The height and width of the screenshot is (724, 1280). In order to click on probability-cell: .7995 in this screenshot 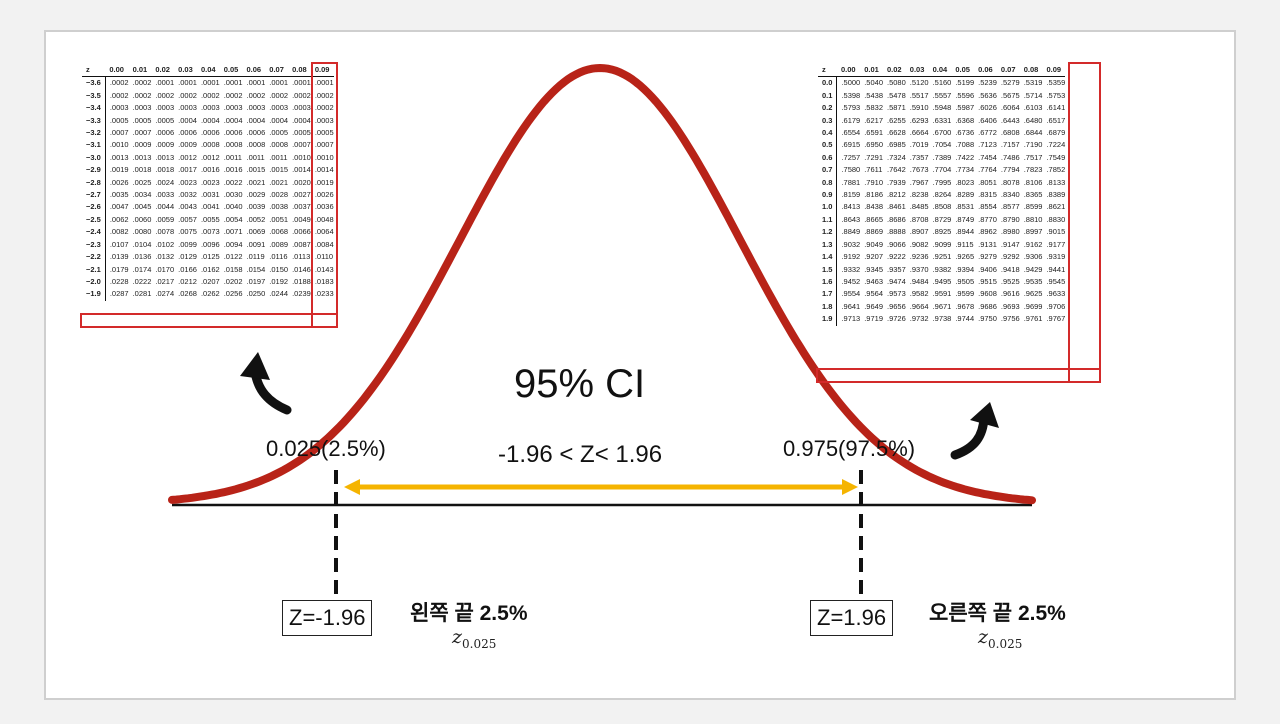, I will do `click(942, 182)`.